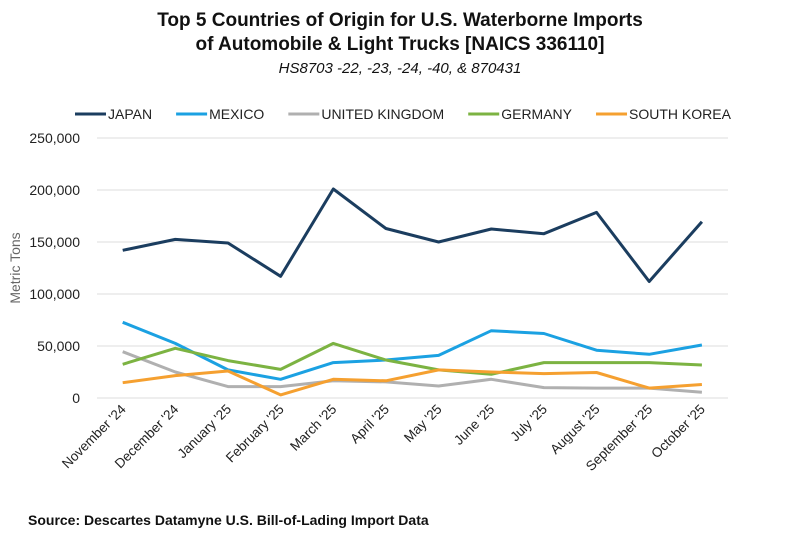 Image resolution: width=800 pixels, height=550 pixels. Describe the element at coordinates (678, 432) in the screenshot. I see `x-tick-label: October '25` at that location.